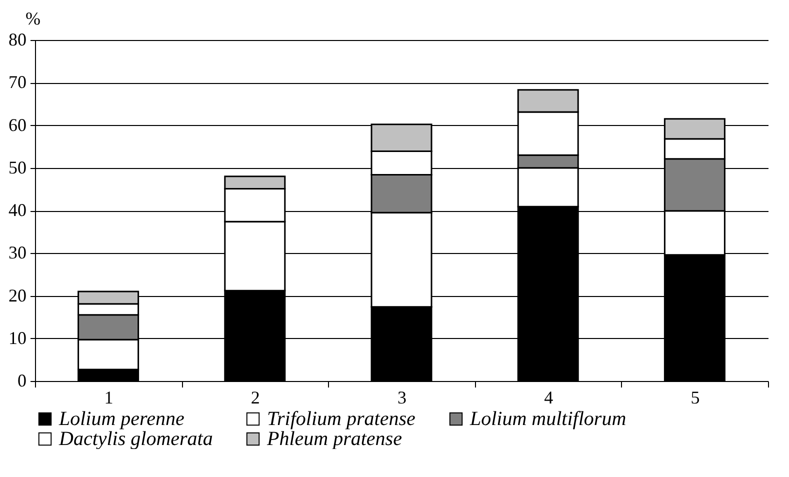  Describe the element at coordinates (121, 419) in the screenshot. I see `legend-label: Lolium perenne` at that location.